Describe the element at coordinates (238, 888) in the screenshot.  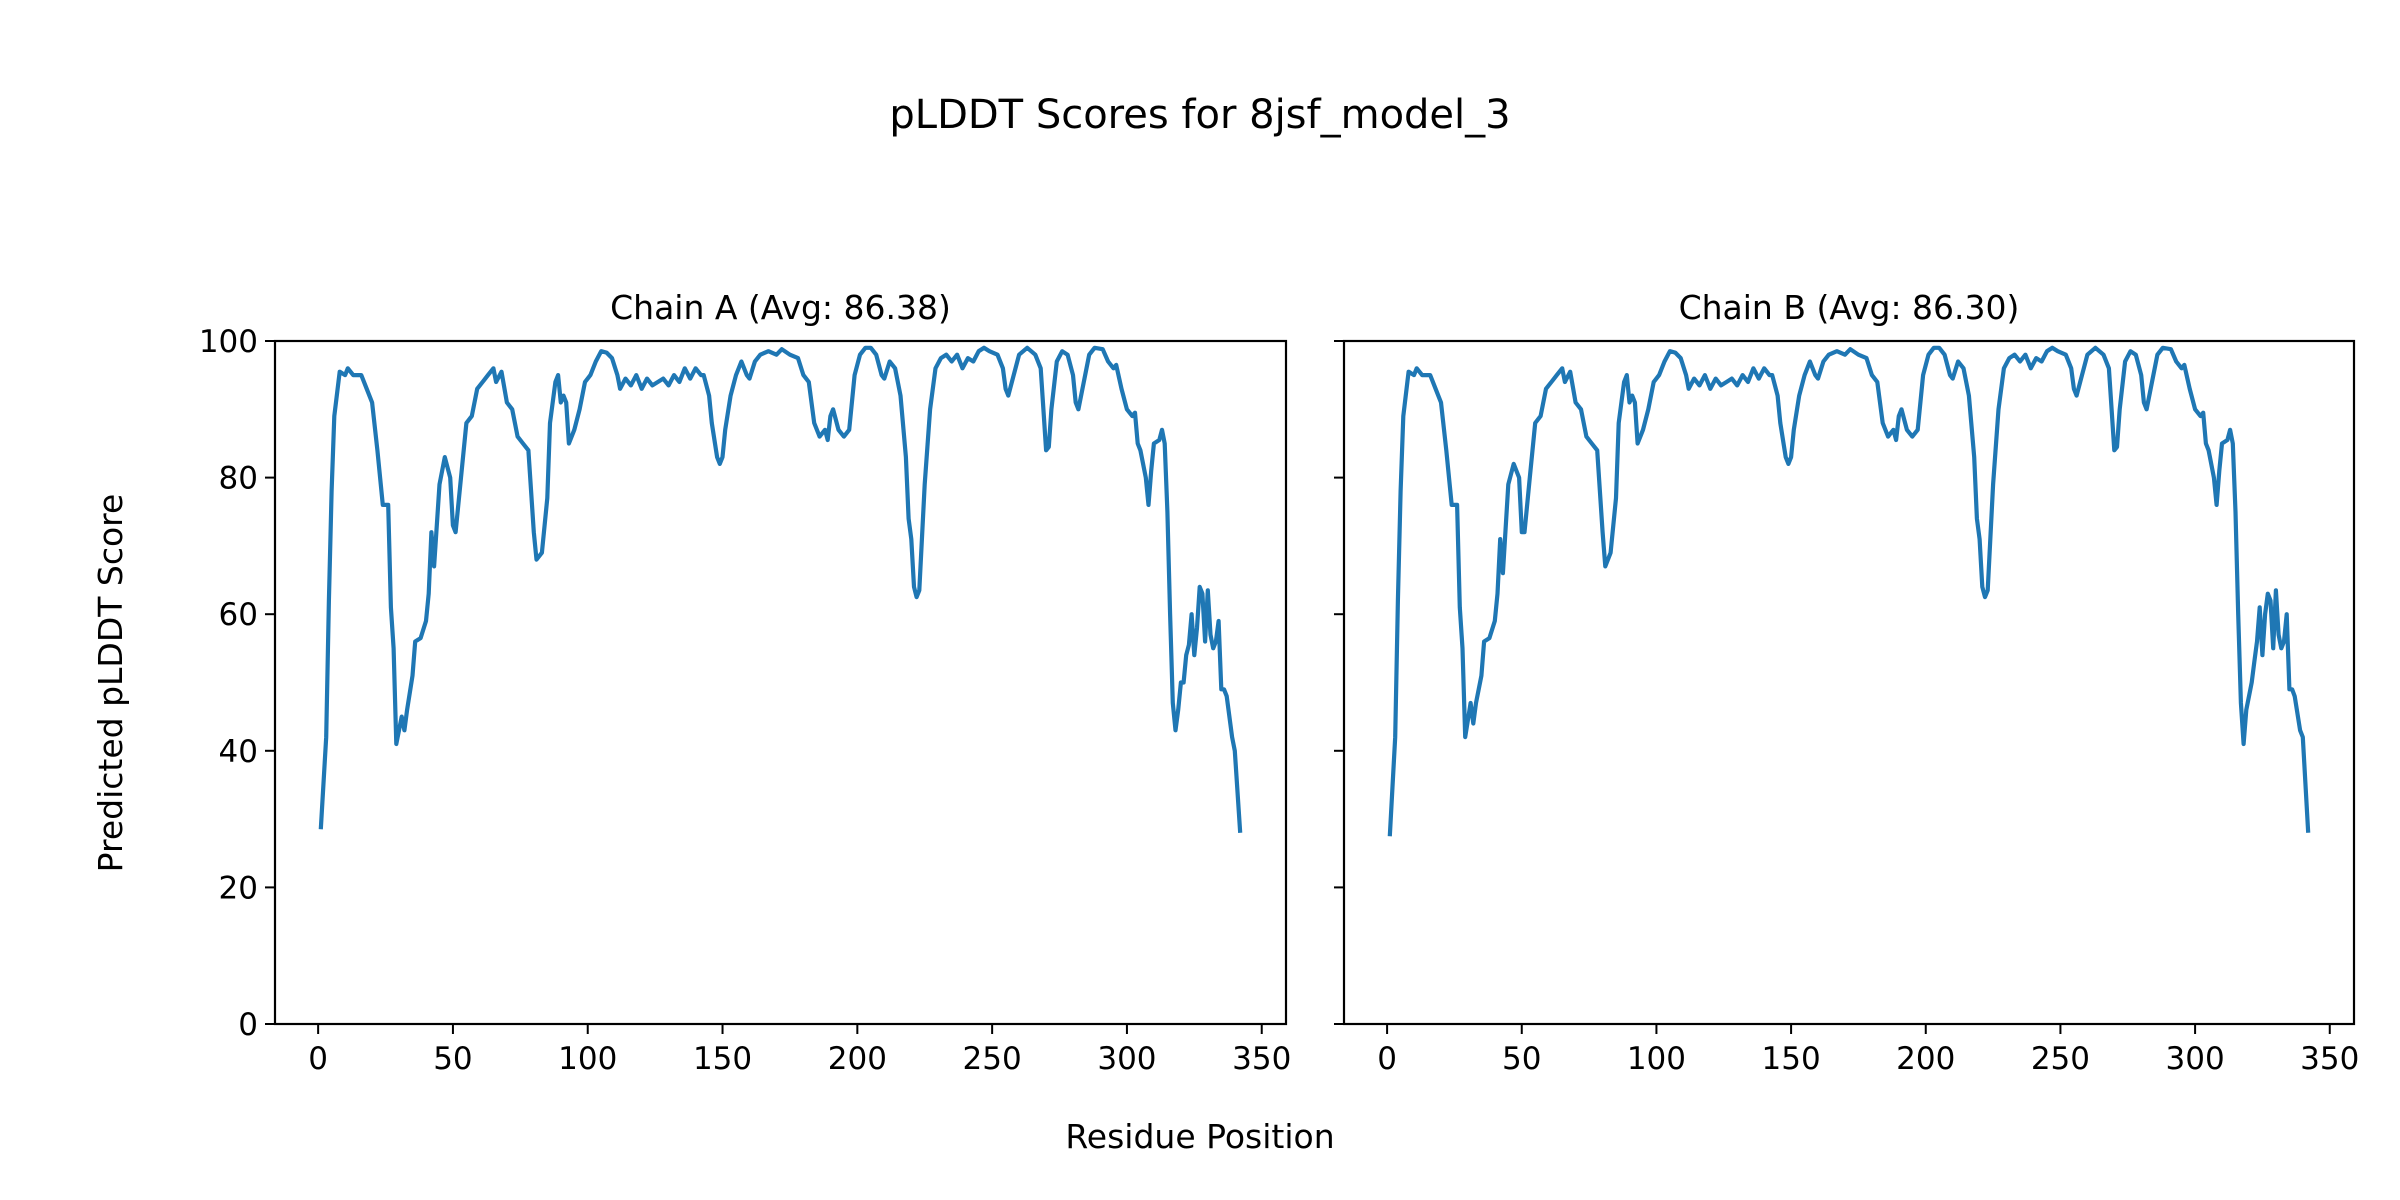
I see `y-tick-label: 20` at that location.